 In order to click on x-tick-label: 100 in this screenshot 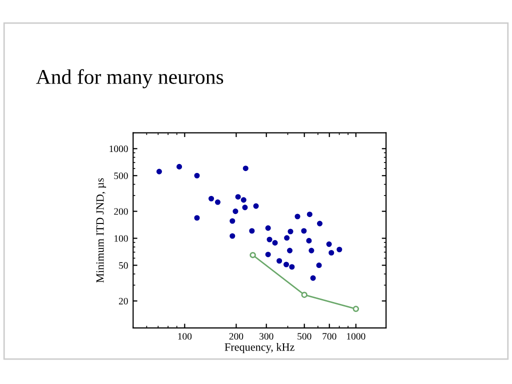, I will do `click(185, 336)`.